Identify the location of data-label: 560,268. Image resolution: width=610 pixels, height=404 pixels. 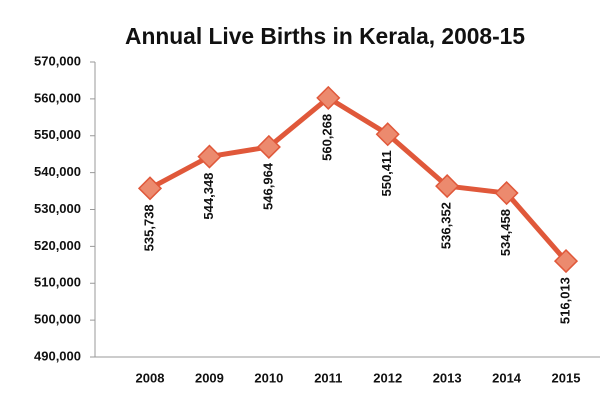
(327, 137).